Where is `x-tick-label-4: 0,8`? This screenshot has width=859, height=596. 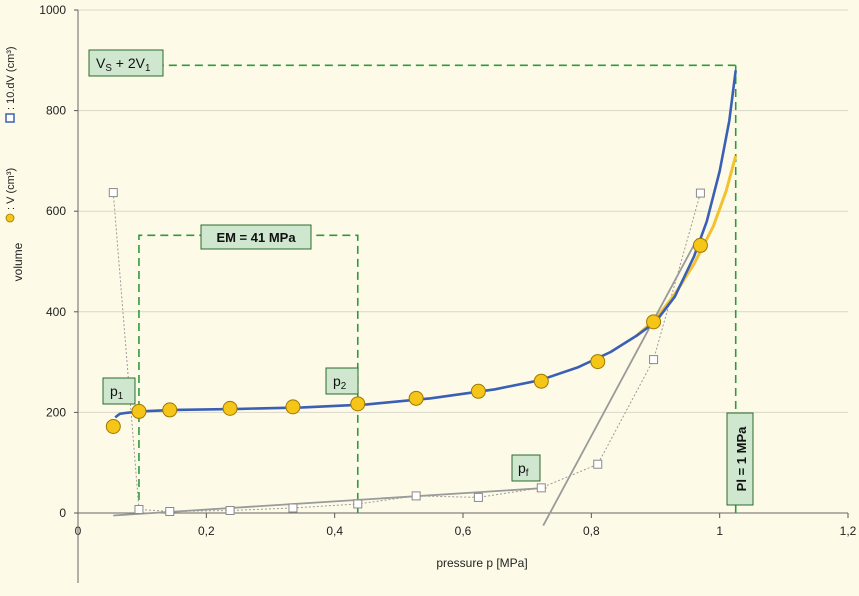 x-tick-label-4: 0,8 is located at coordinates (591, 531).